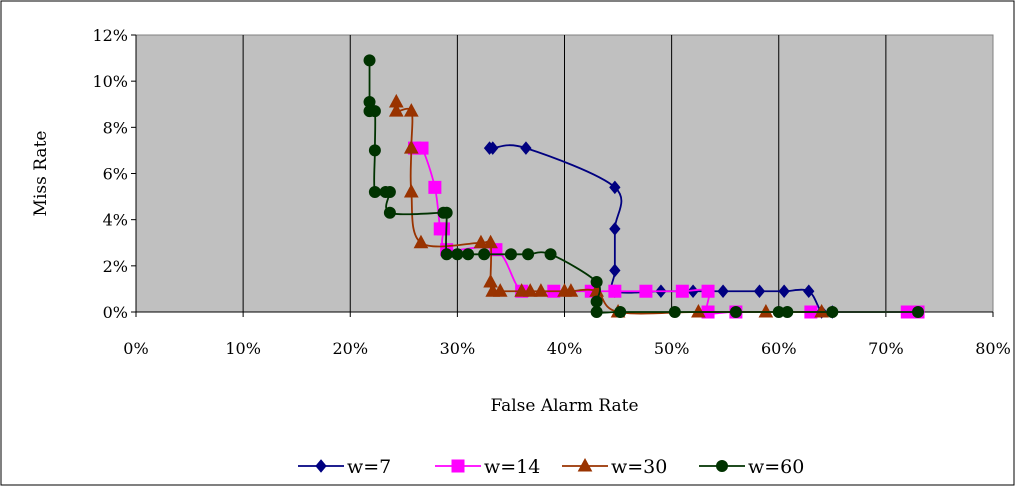  Describe the element at coordinates (135, 348) in the screenshot. I see `x-tick-label: 0%` at that location.